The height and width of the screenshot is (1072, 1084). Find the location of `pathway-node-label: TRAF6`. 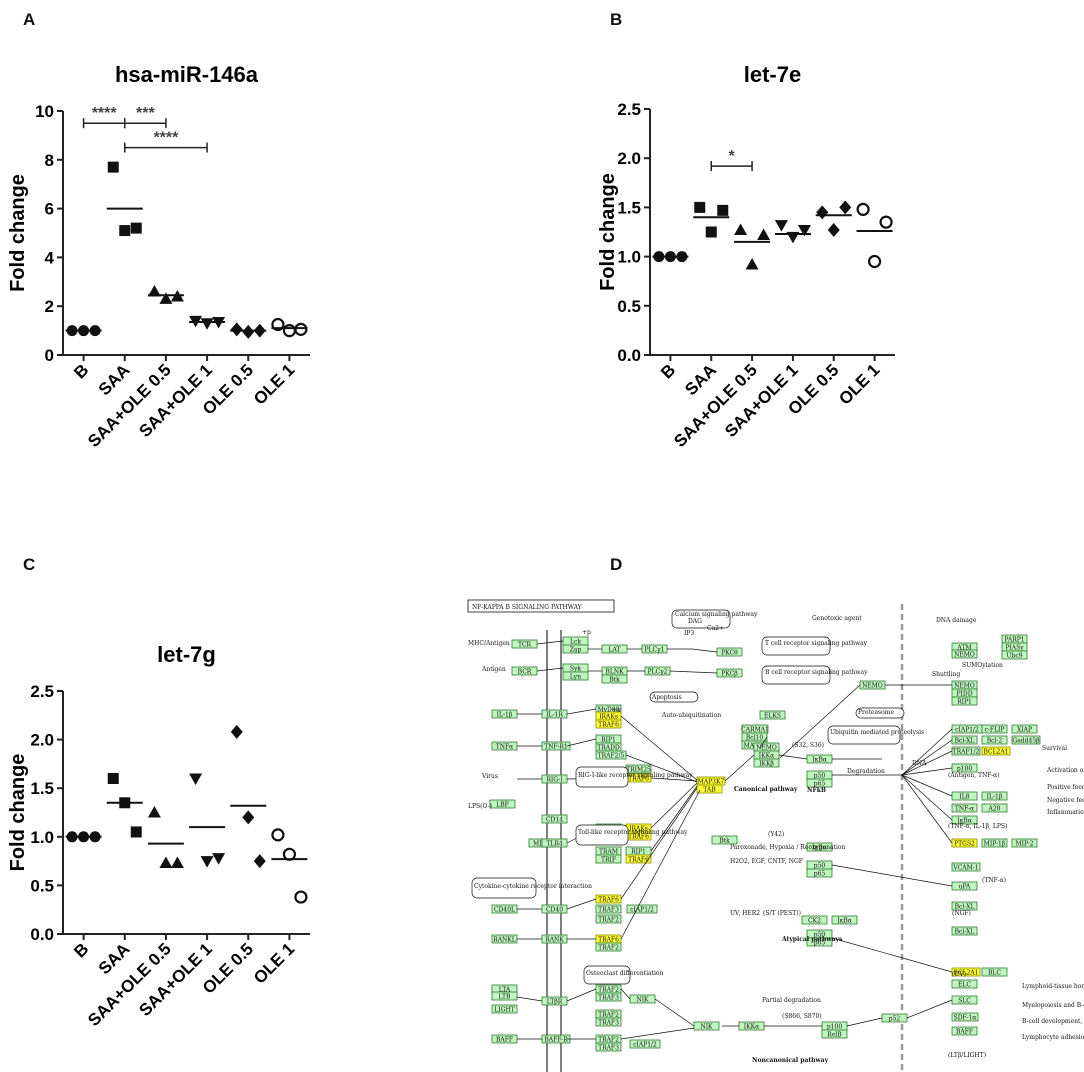

pathway-node-label: TRAF6 is located at coordinates (638, 836).